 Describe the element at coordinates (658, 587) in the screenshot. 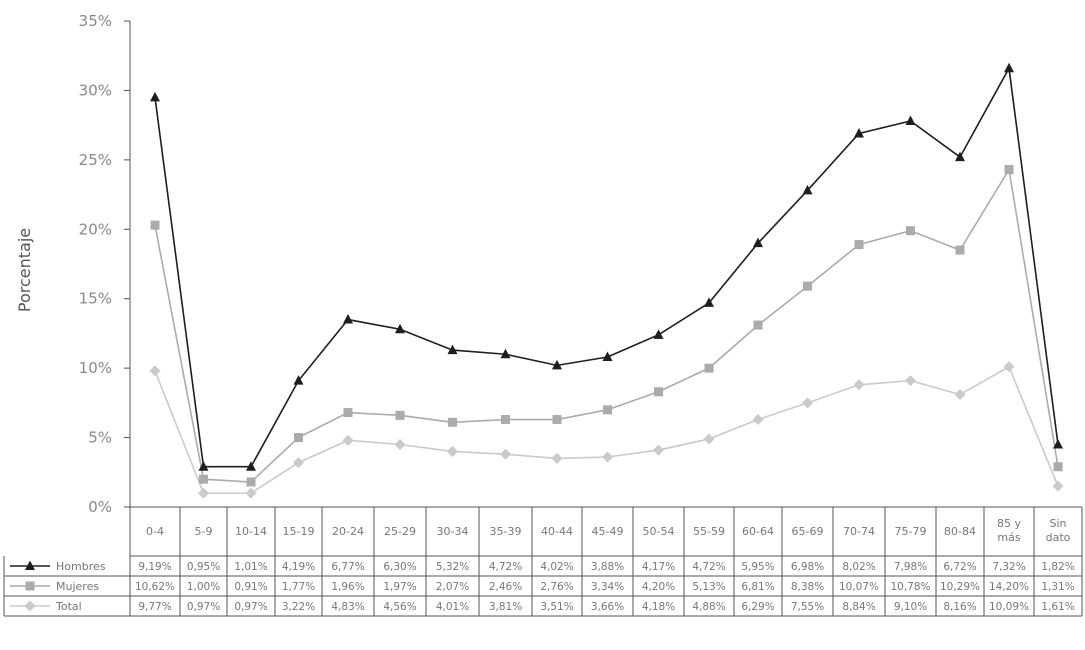

I see `table-cell: 4,20%` at that location.